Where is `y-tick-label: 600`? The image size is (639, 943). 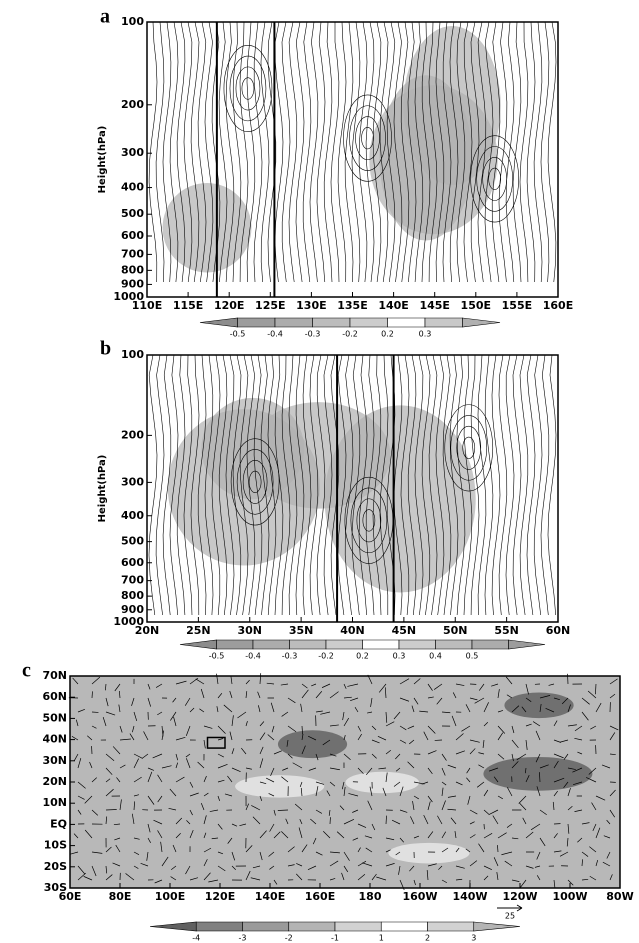
y-tick-label: 600 is located at coordinates (132, 235).